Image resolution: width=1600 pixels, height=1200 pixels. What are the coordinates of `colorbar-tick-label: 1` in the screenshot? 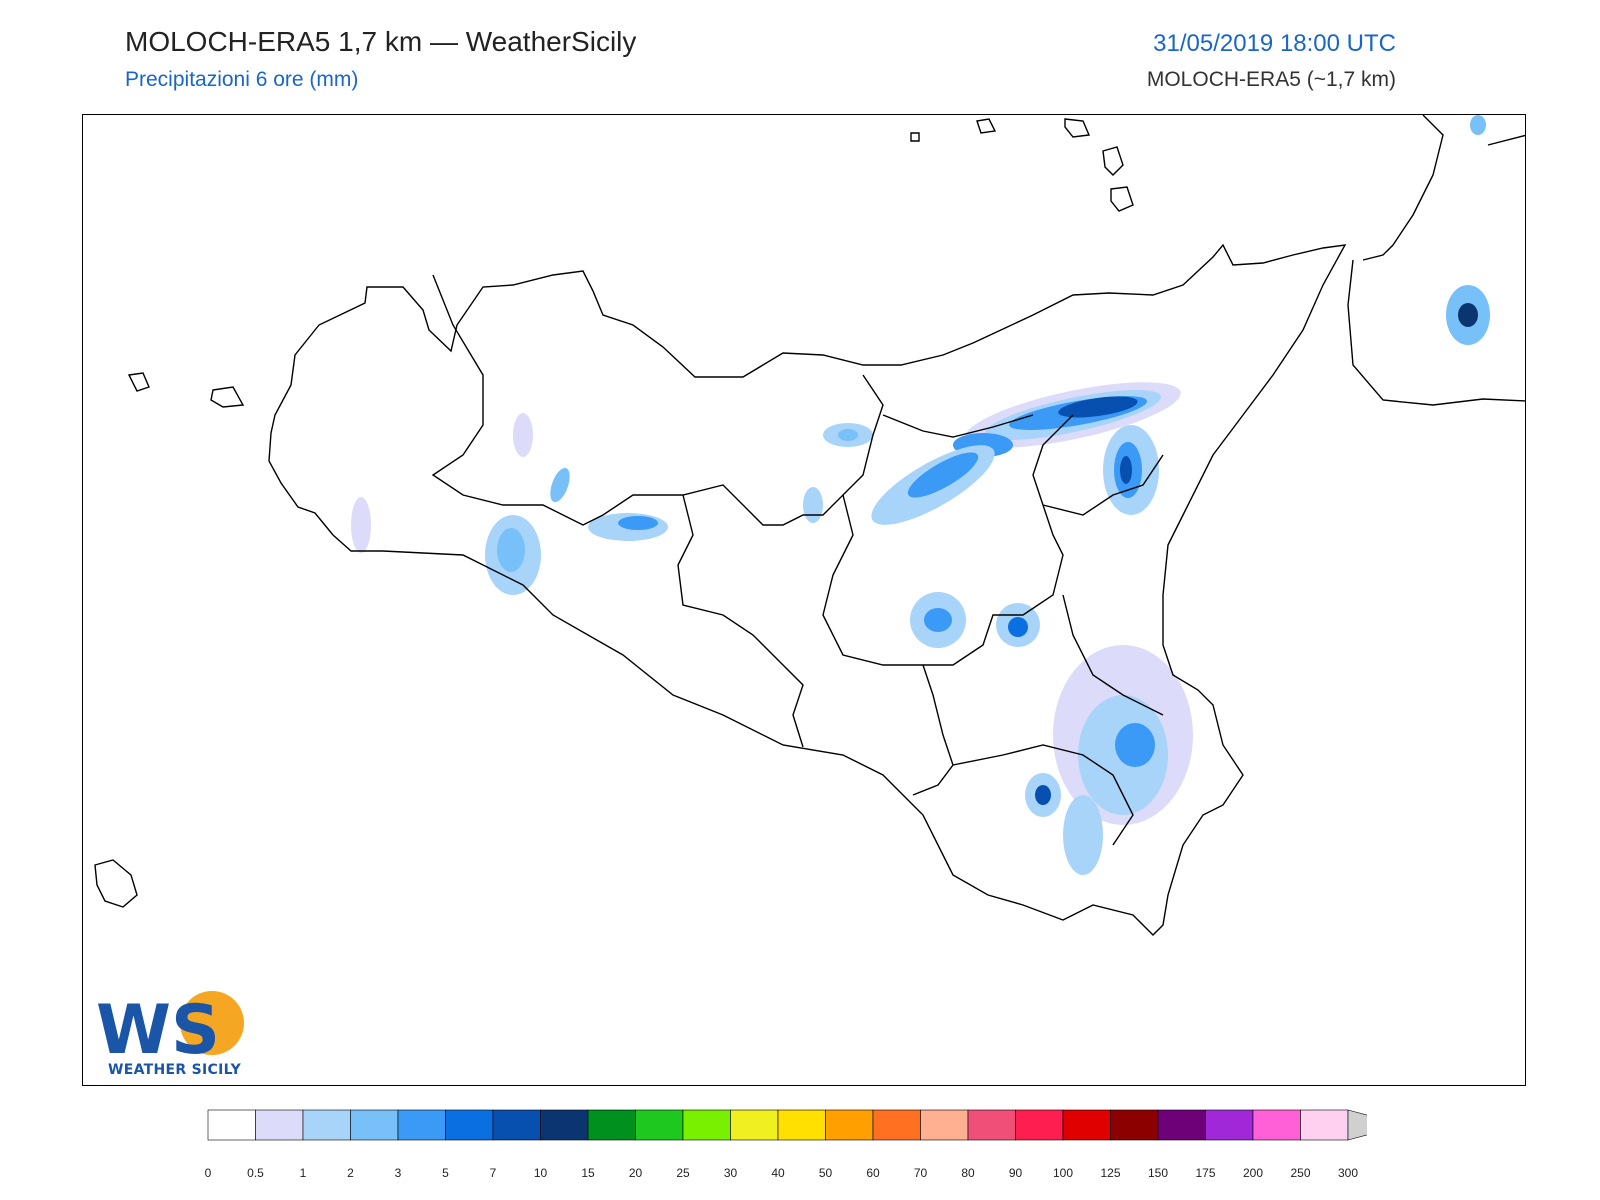 It's located at (303, 1173).